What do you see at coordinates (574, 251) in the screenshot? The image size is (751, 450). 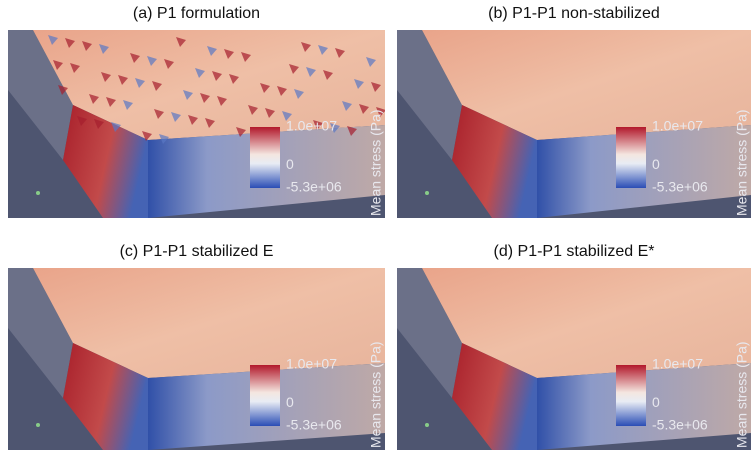 I see `panel-title: (d) P1-P1 stabilized E*` at bounding box center [574, 251].